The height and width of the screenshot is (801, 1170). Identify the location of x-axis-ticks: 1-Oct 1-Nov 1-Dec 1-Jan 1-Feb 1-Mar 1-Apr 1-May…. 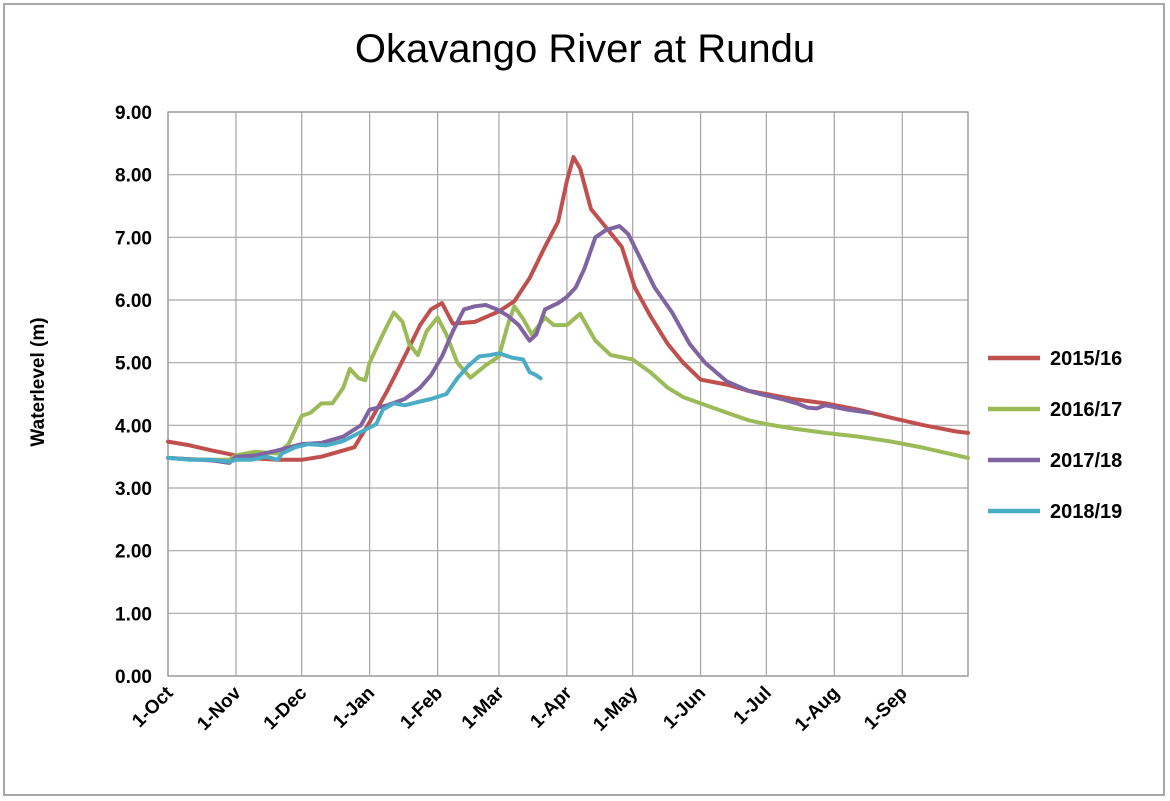
(519, 708).